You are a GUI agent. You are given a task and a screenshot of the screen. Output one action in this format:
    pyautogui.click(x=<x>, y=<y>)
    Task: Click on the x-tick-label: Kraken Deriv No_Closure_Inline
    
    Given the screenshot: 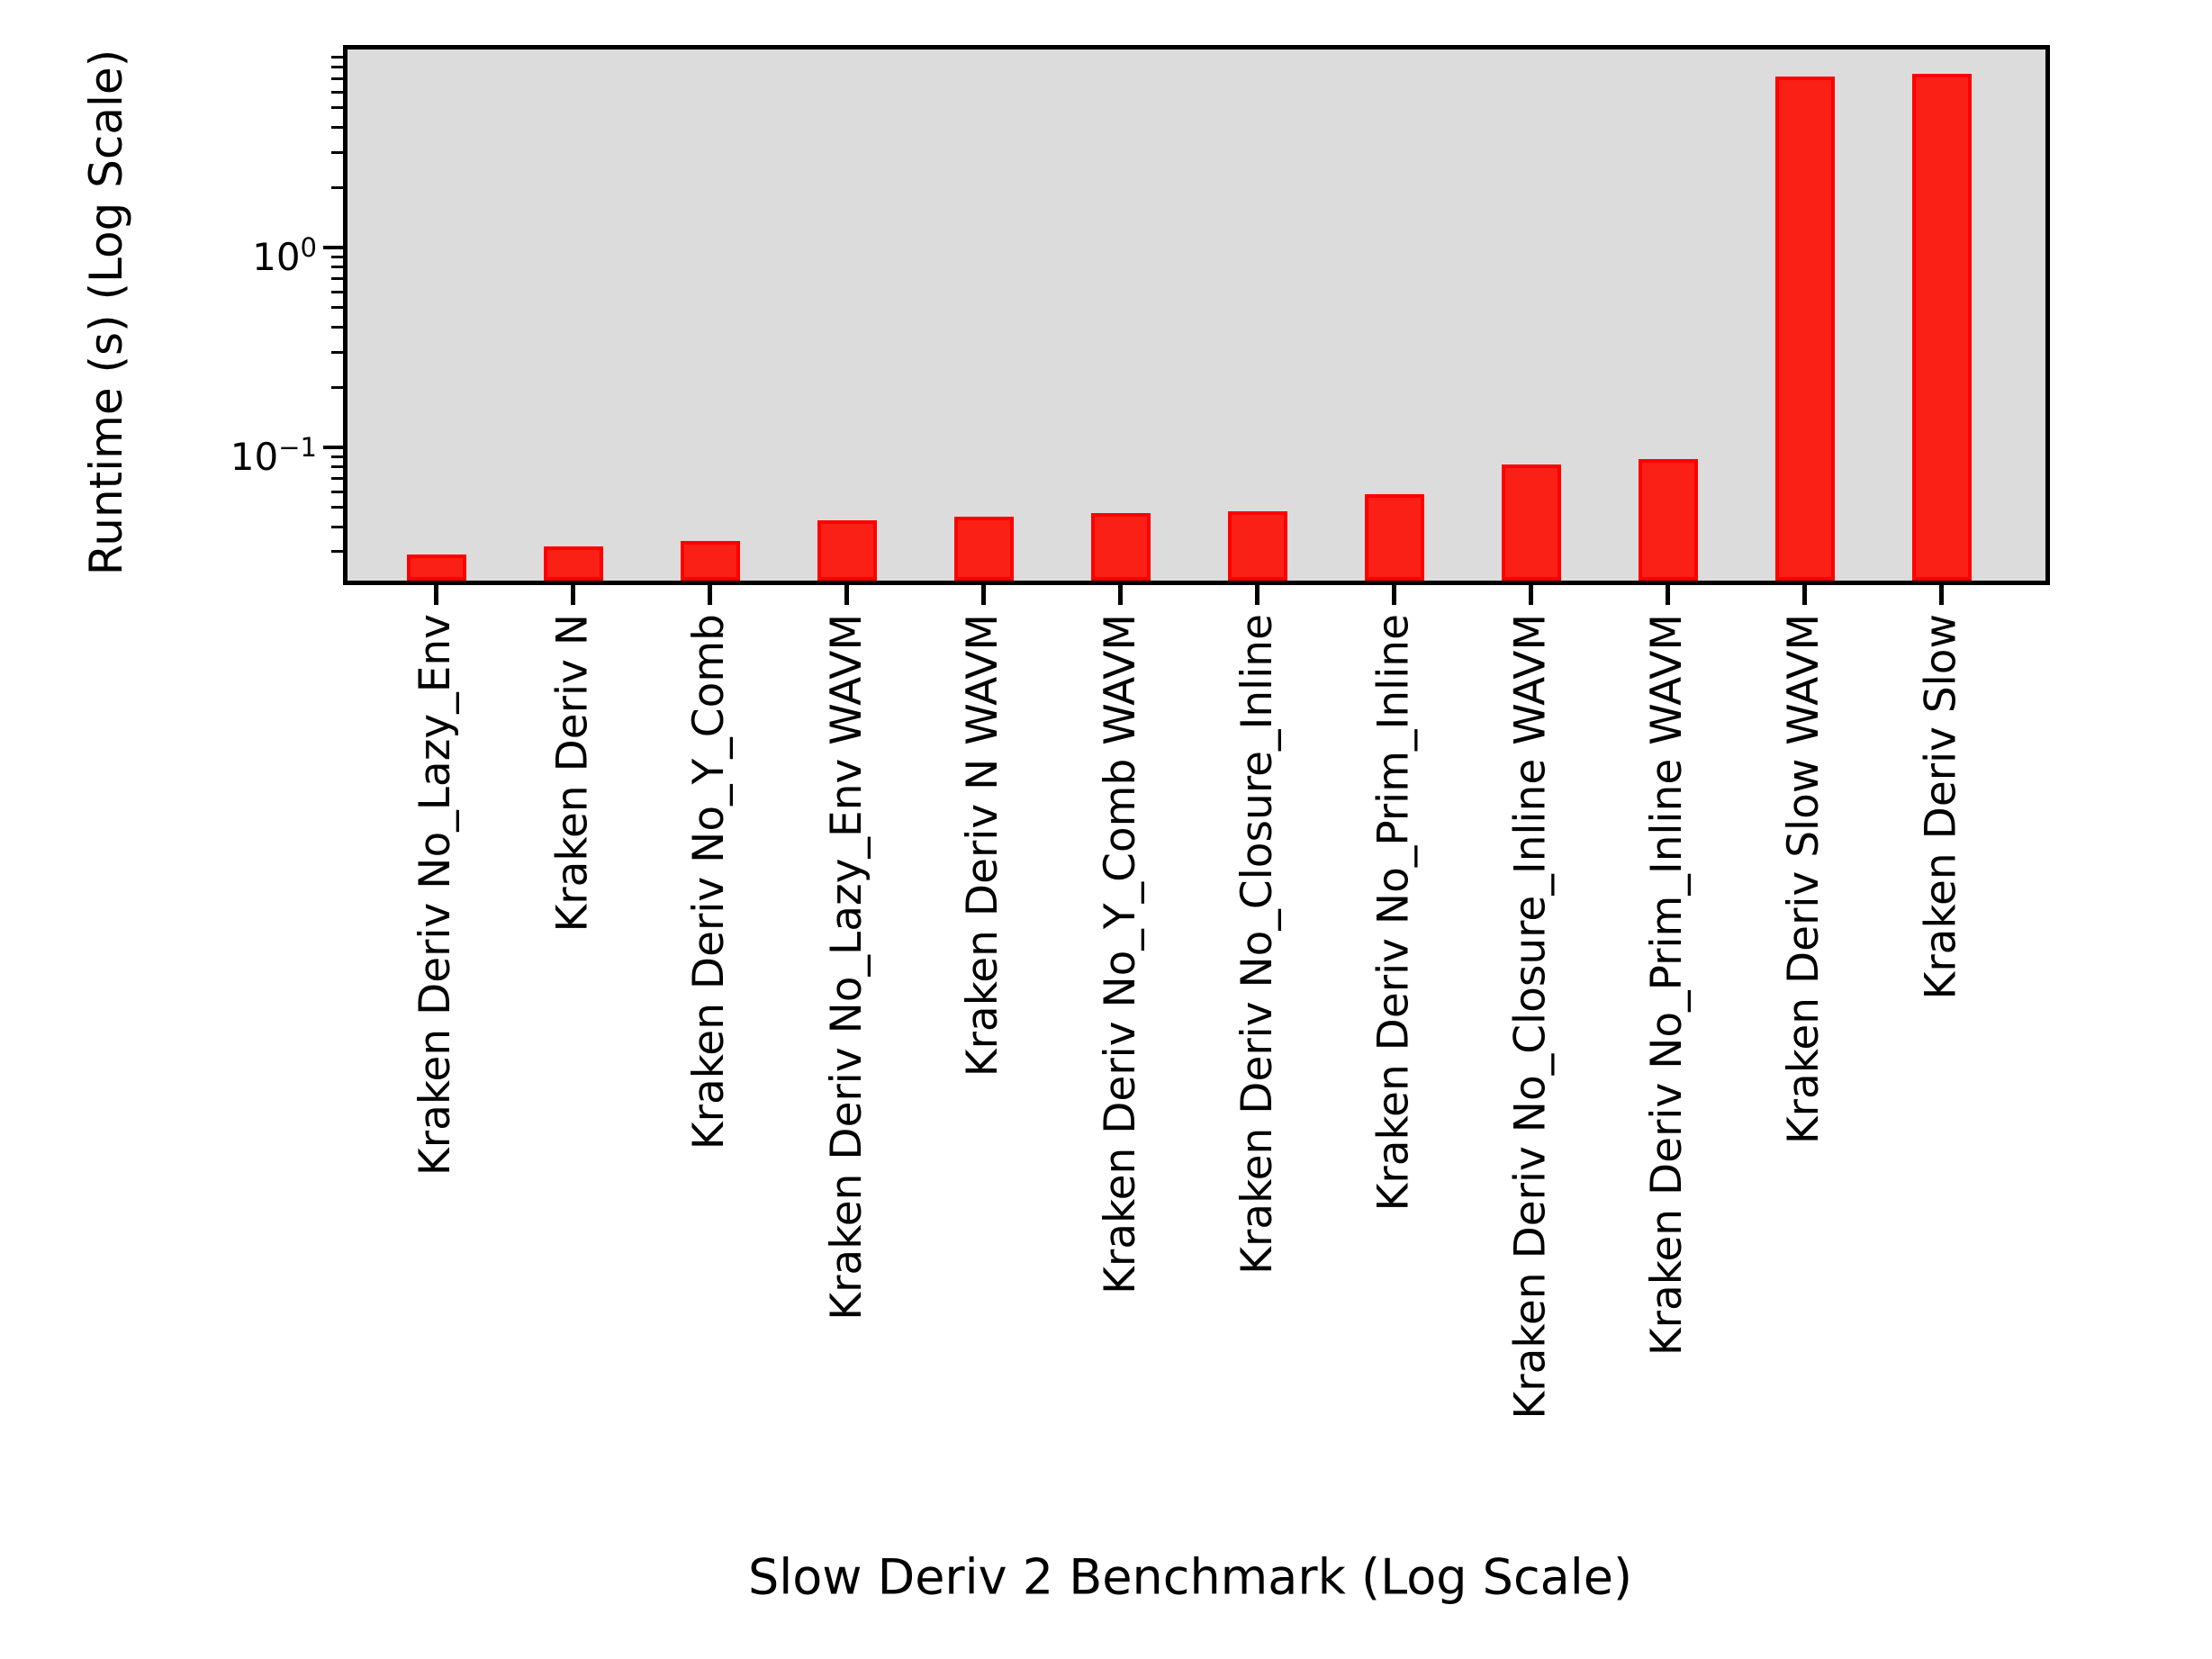 What is the action you would take?
    pyautogui.click(x=1257, y=944)
    